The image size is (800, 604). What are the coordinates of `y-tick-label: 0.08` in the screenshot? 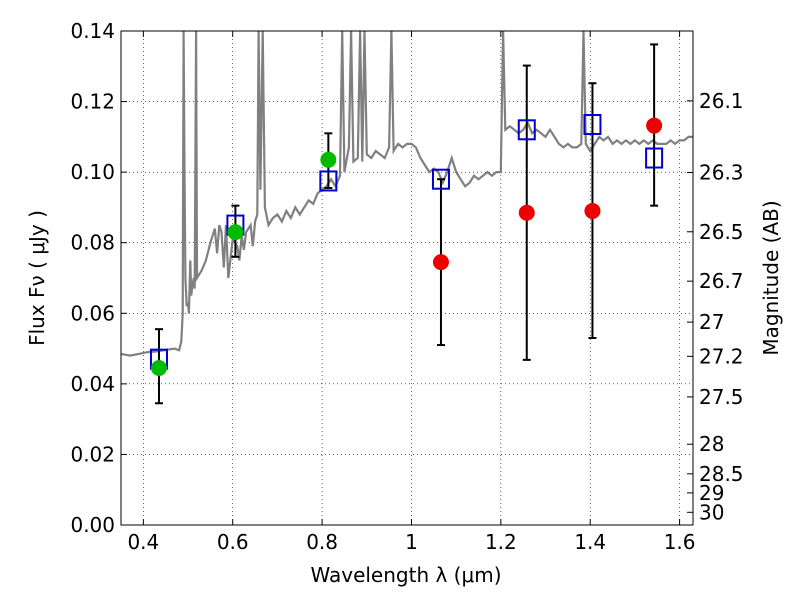 It's located at (92, 243).